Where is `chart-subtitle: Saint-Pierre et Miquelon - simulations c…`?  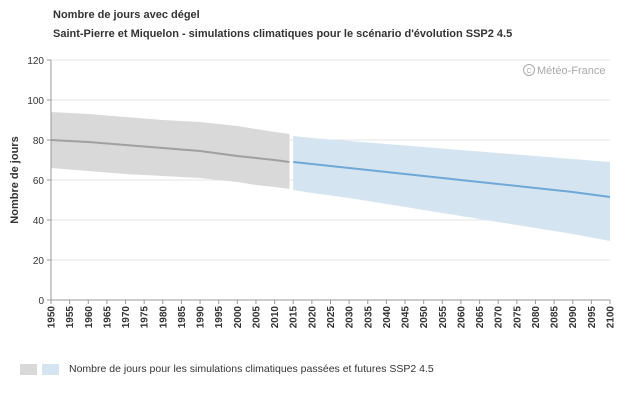 chart-subtitle: Saint-Pierre et Miquelon - simulations c… is located at coordinates (283, 34).